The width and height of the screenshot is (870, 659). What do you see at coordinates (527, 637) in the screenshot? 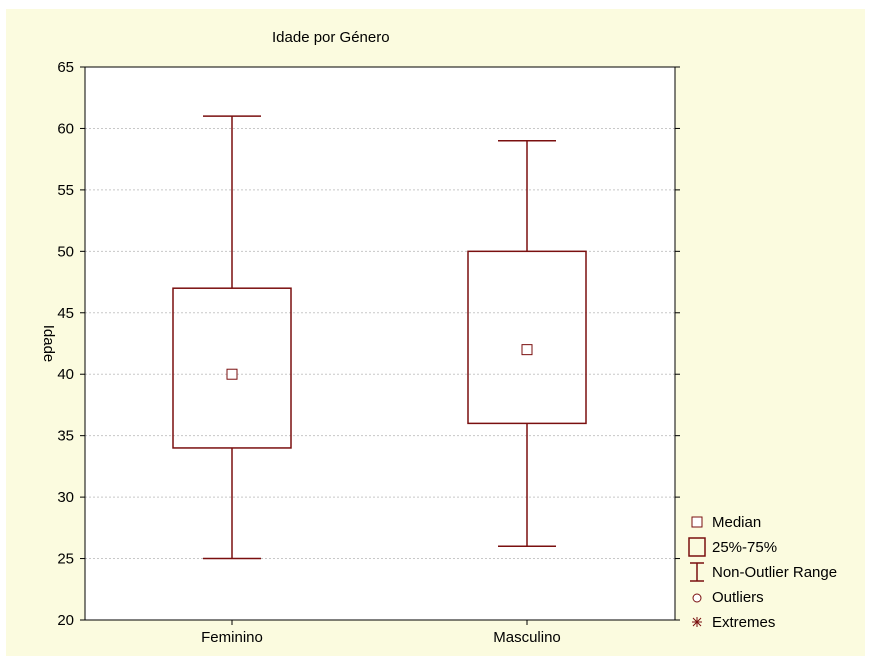
I see `x-tick-label-masculino: Masculino` at bounding box center [527, 637].